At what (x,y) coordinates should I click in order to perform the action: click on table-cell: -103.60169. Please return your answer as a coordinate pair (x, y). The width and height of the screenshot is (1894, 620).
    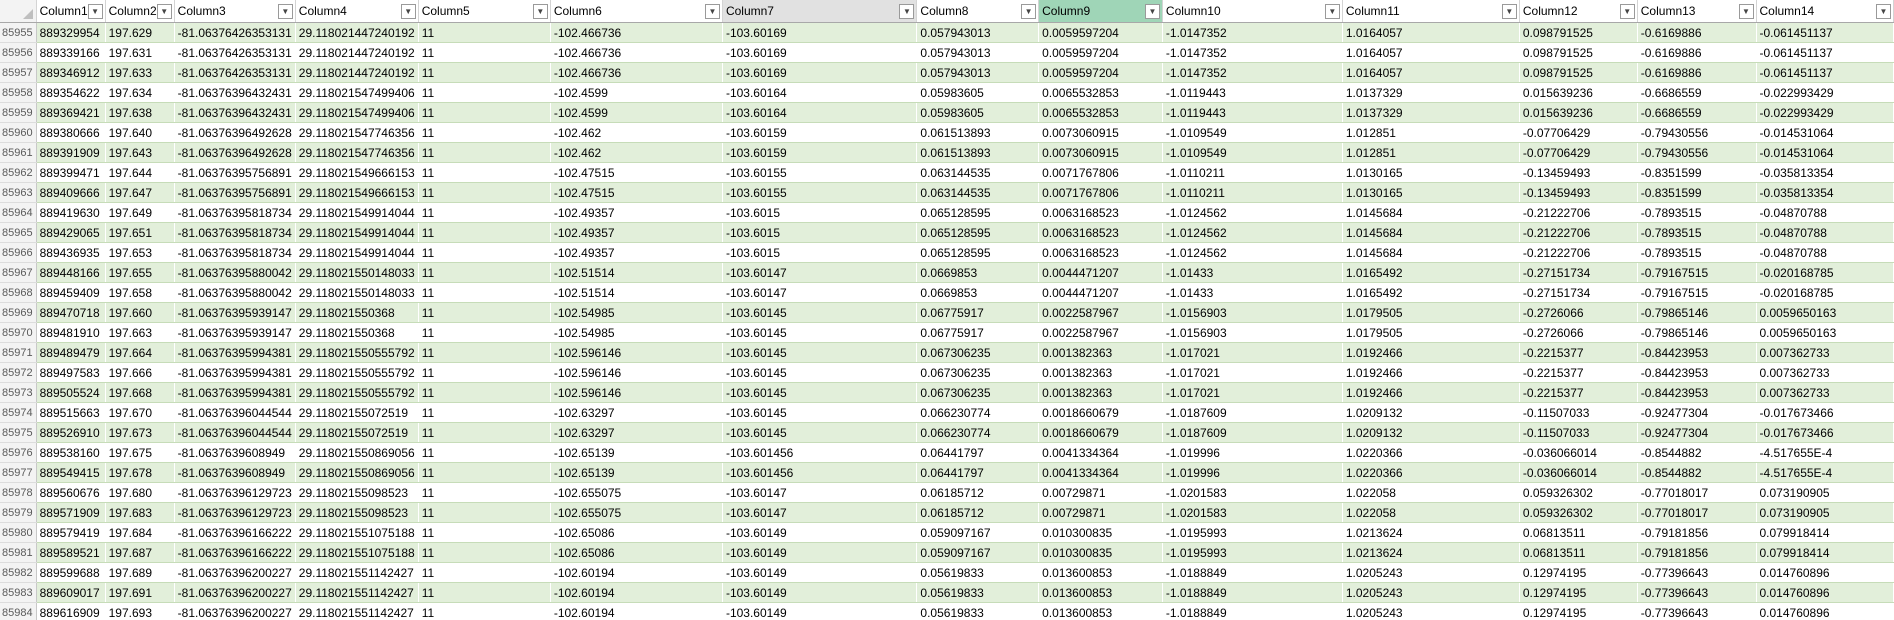
    Looking at the image, I should click on (819, 52).